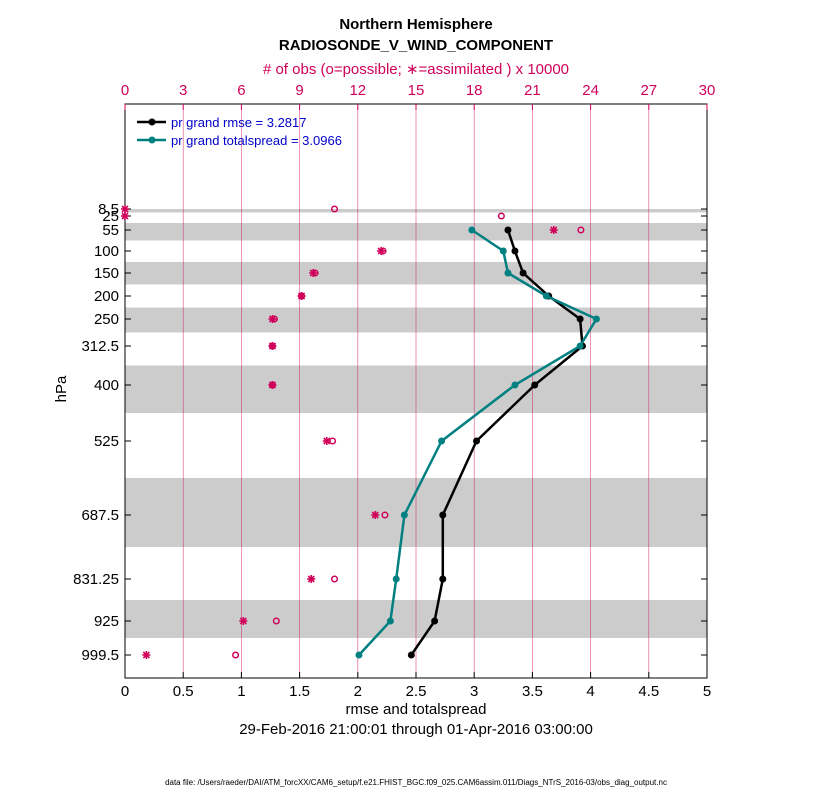 This screenshot has width=830, height=800. I want to click on top-tick-label: 21, so click(532, 90).